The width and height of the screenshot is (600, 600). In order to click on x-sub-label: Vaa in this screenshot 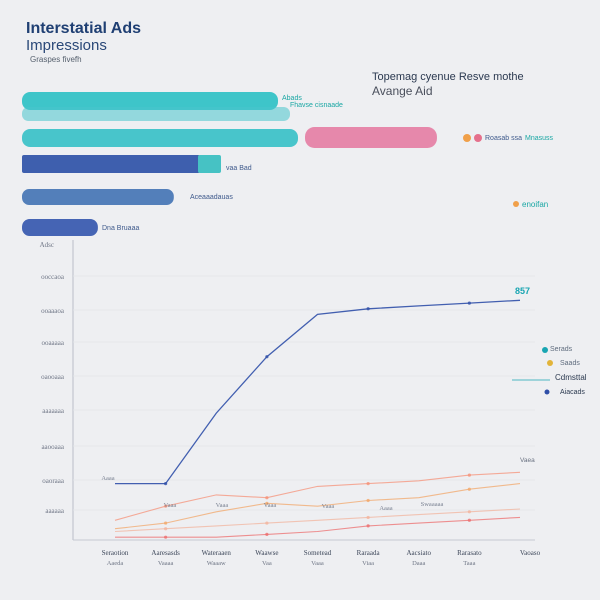, I will do `click(267, 563)`.